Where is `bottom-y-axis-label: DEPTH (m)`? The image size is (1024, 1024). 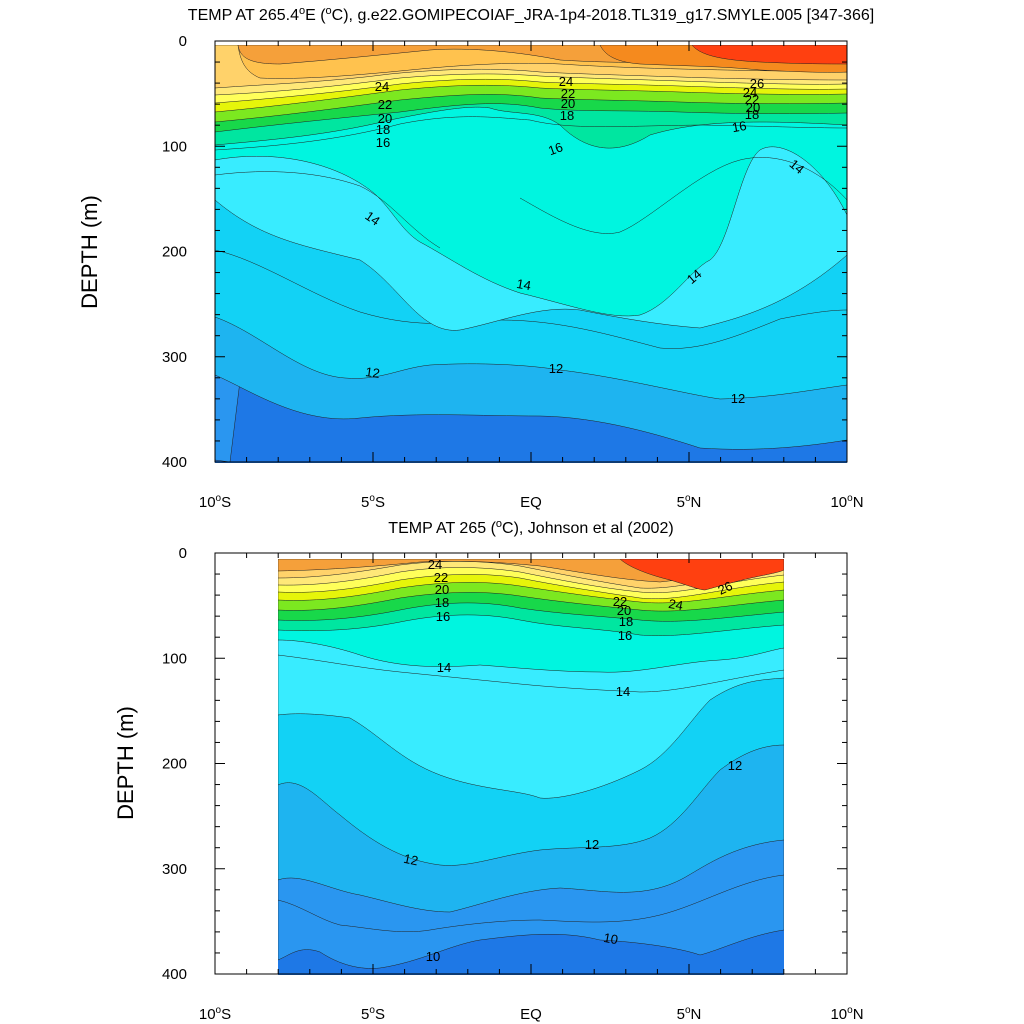 bottom-y-axis-label: DEPTH (m) is located at coordinates (125, 763).